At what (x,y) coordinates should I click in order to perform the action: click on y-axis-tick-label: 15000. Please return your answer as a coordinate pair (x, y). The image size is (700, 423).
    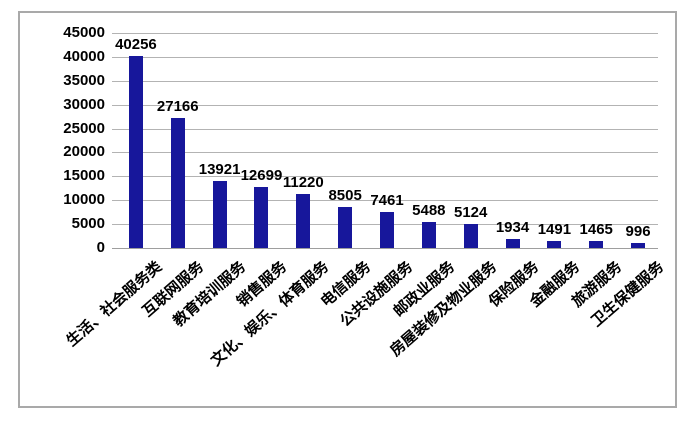
    Looking at the image, I should click on (84, 176).